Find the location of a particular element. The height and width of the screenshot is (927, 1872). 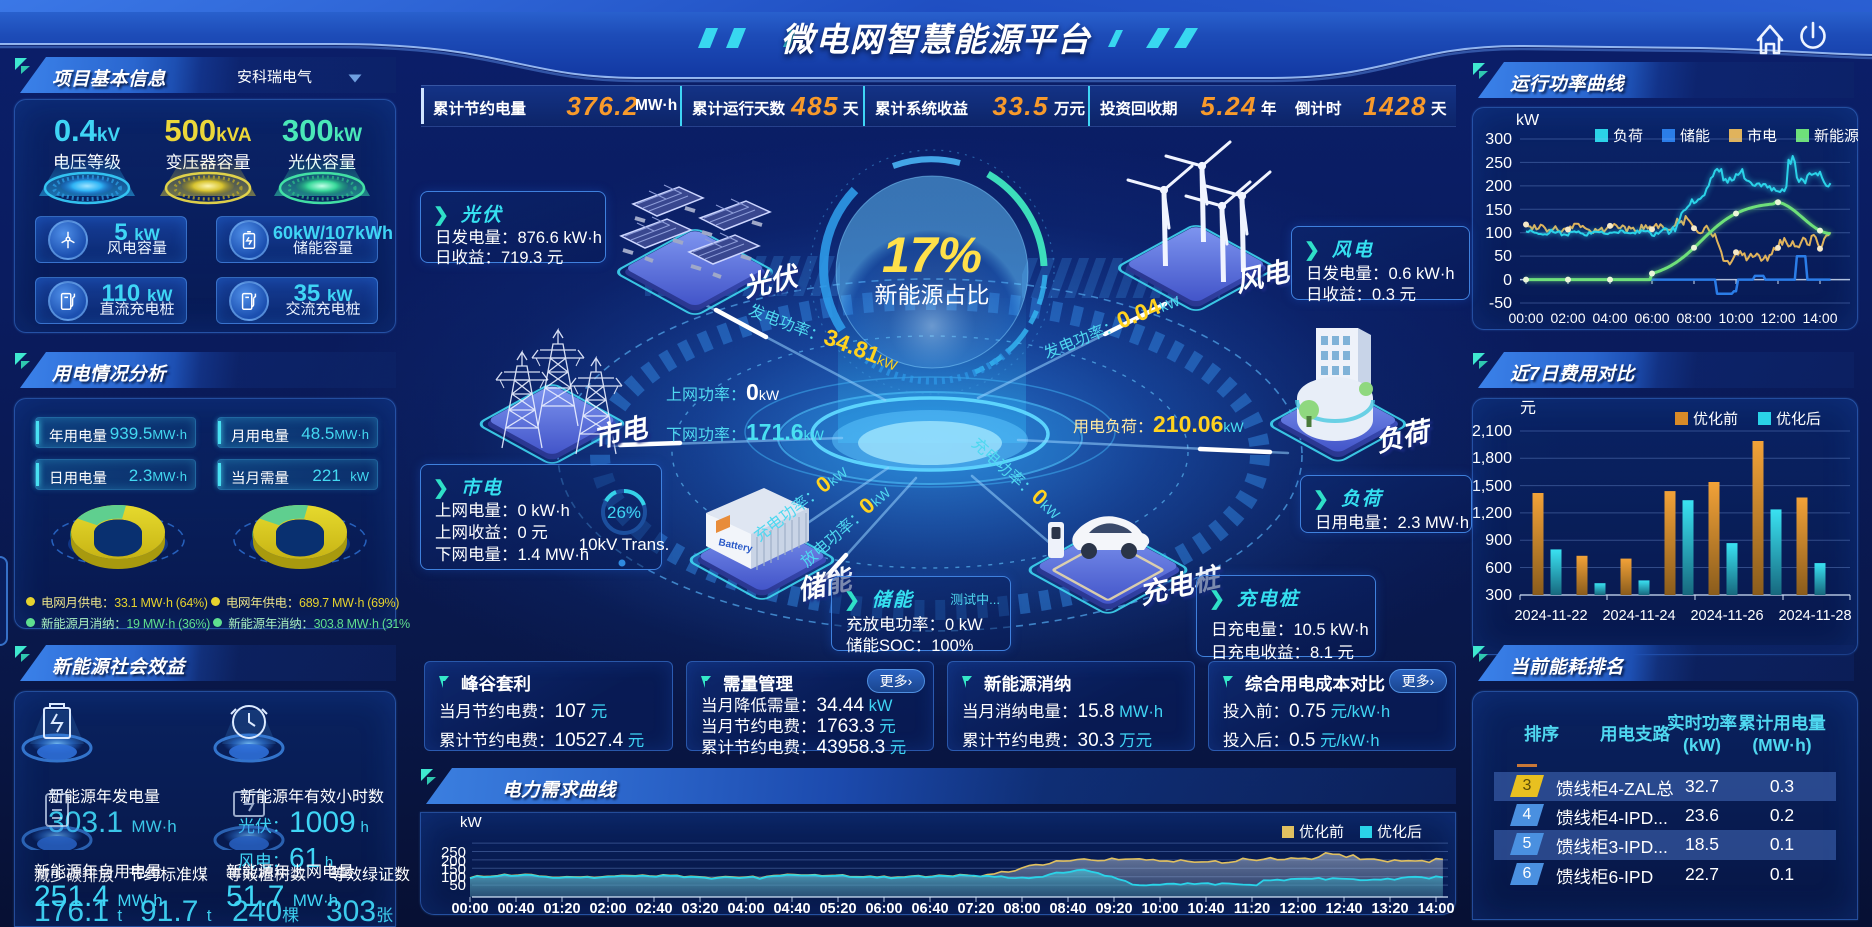

svg-text: 07:20 is located at coordinates (975, 909).